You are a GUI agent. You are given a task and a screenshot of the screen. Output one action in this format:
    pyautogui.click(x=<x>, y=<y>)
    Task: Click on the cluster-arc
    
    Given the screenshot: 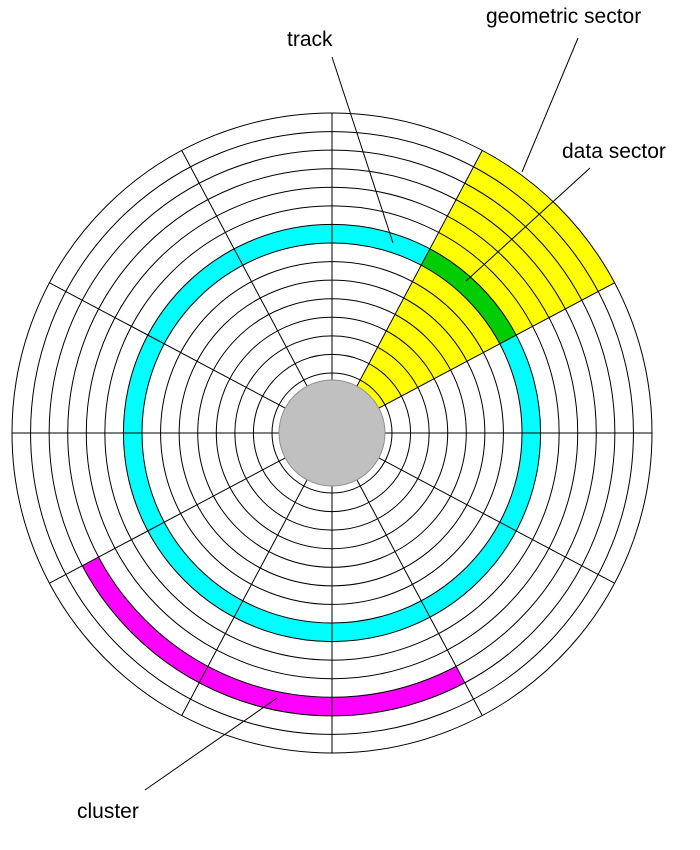 What is the action you would take?
    pyautogui.click(x=273, y=636)
    